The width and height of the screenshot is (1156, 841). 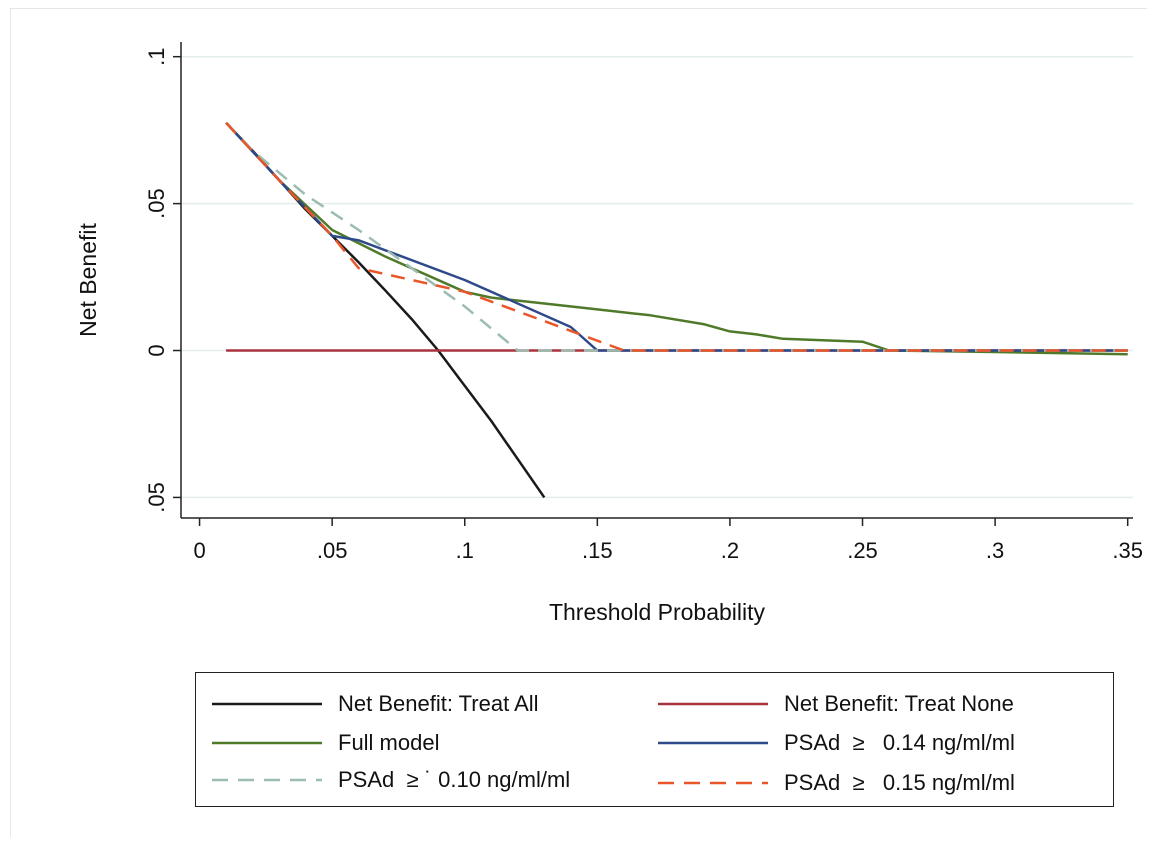 What do you see at coordinates (325, 743) in the screenshot?
I see `legend-item-full-model: Full model` at bounding box center [325, 743].